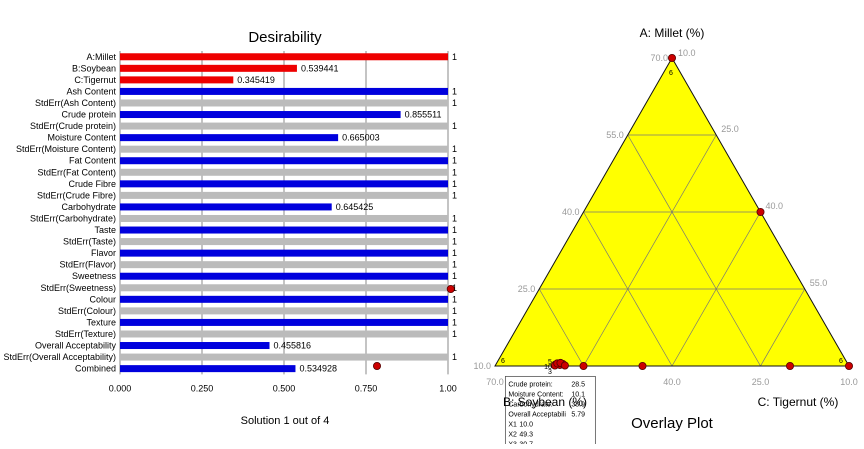  Describe the element at coordinates (120, 388) in the screenshot. I see `x-tick-label: 0.000` at that location.